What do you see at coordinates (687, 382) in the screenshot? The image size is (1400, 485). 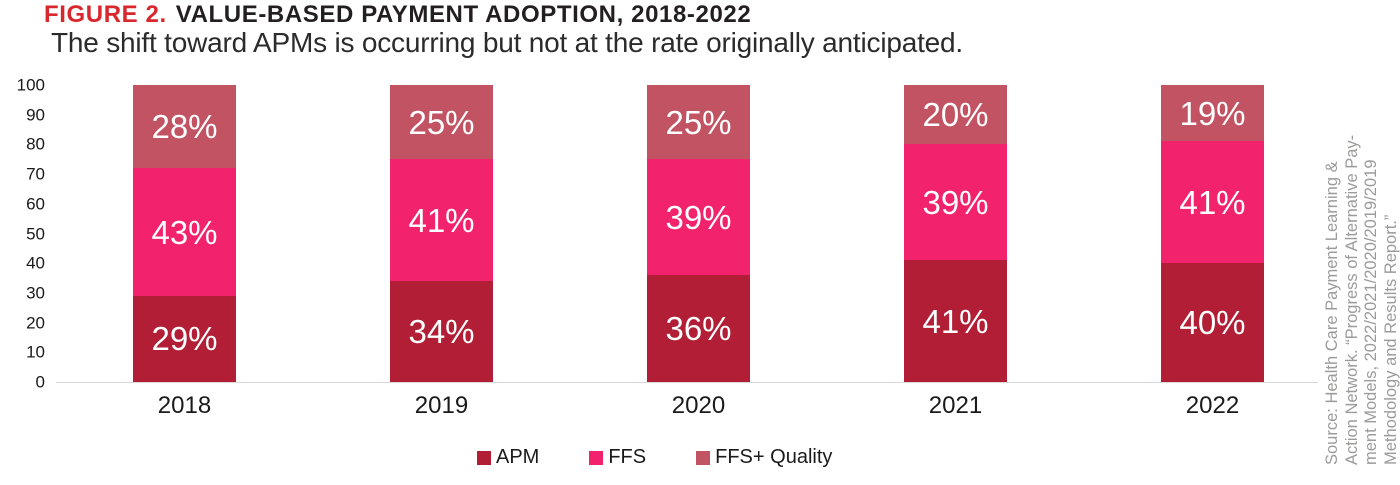 I see `x-axis-line` at bounding box center [687, 382].